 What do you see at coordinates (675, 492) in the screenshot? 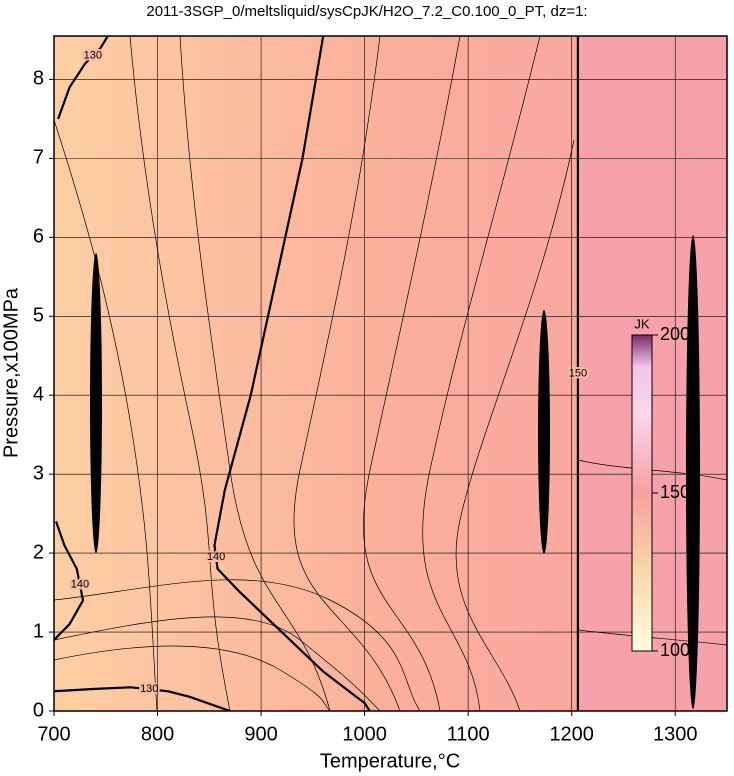
I see `colorbar-tick-label: 150` at bounding box center [675, 492].